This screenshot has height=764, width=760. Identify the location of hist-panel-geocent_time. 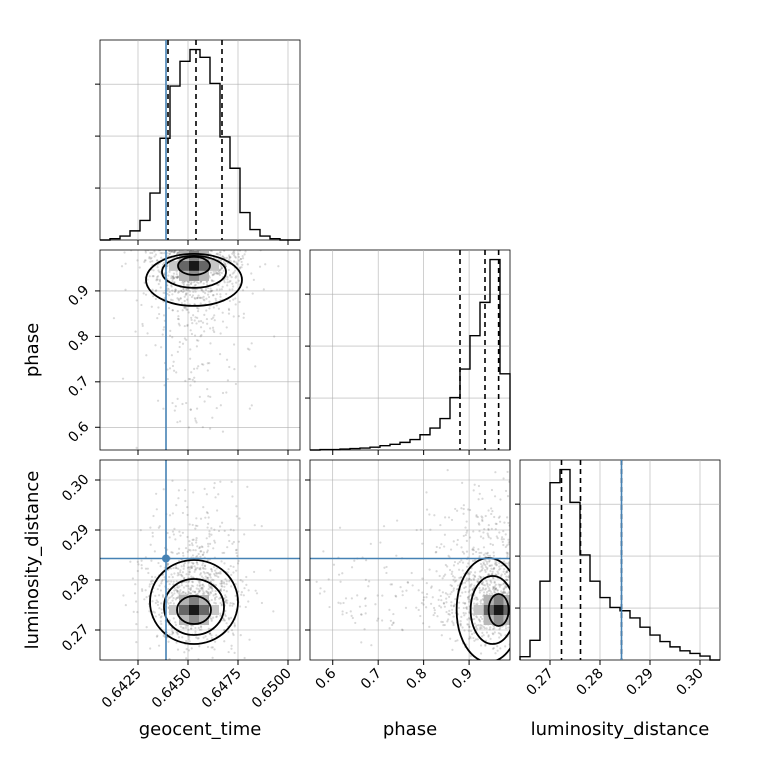
(198, 142).